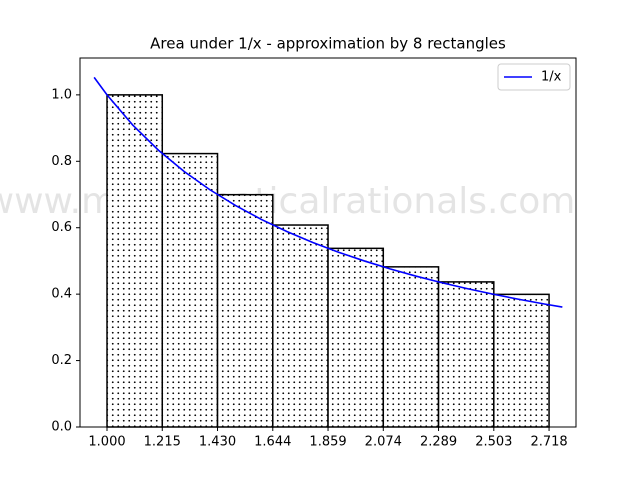 The image size is (640, 480). I want to click on x-tick-label: 1.000, so click(106, 442).